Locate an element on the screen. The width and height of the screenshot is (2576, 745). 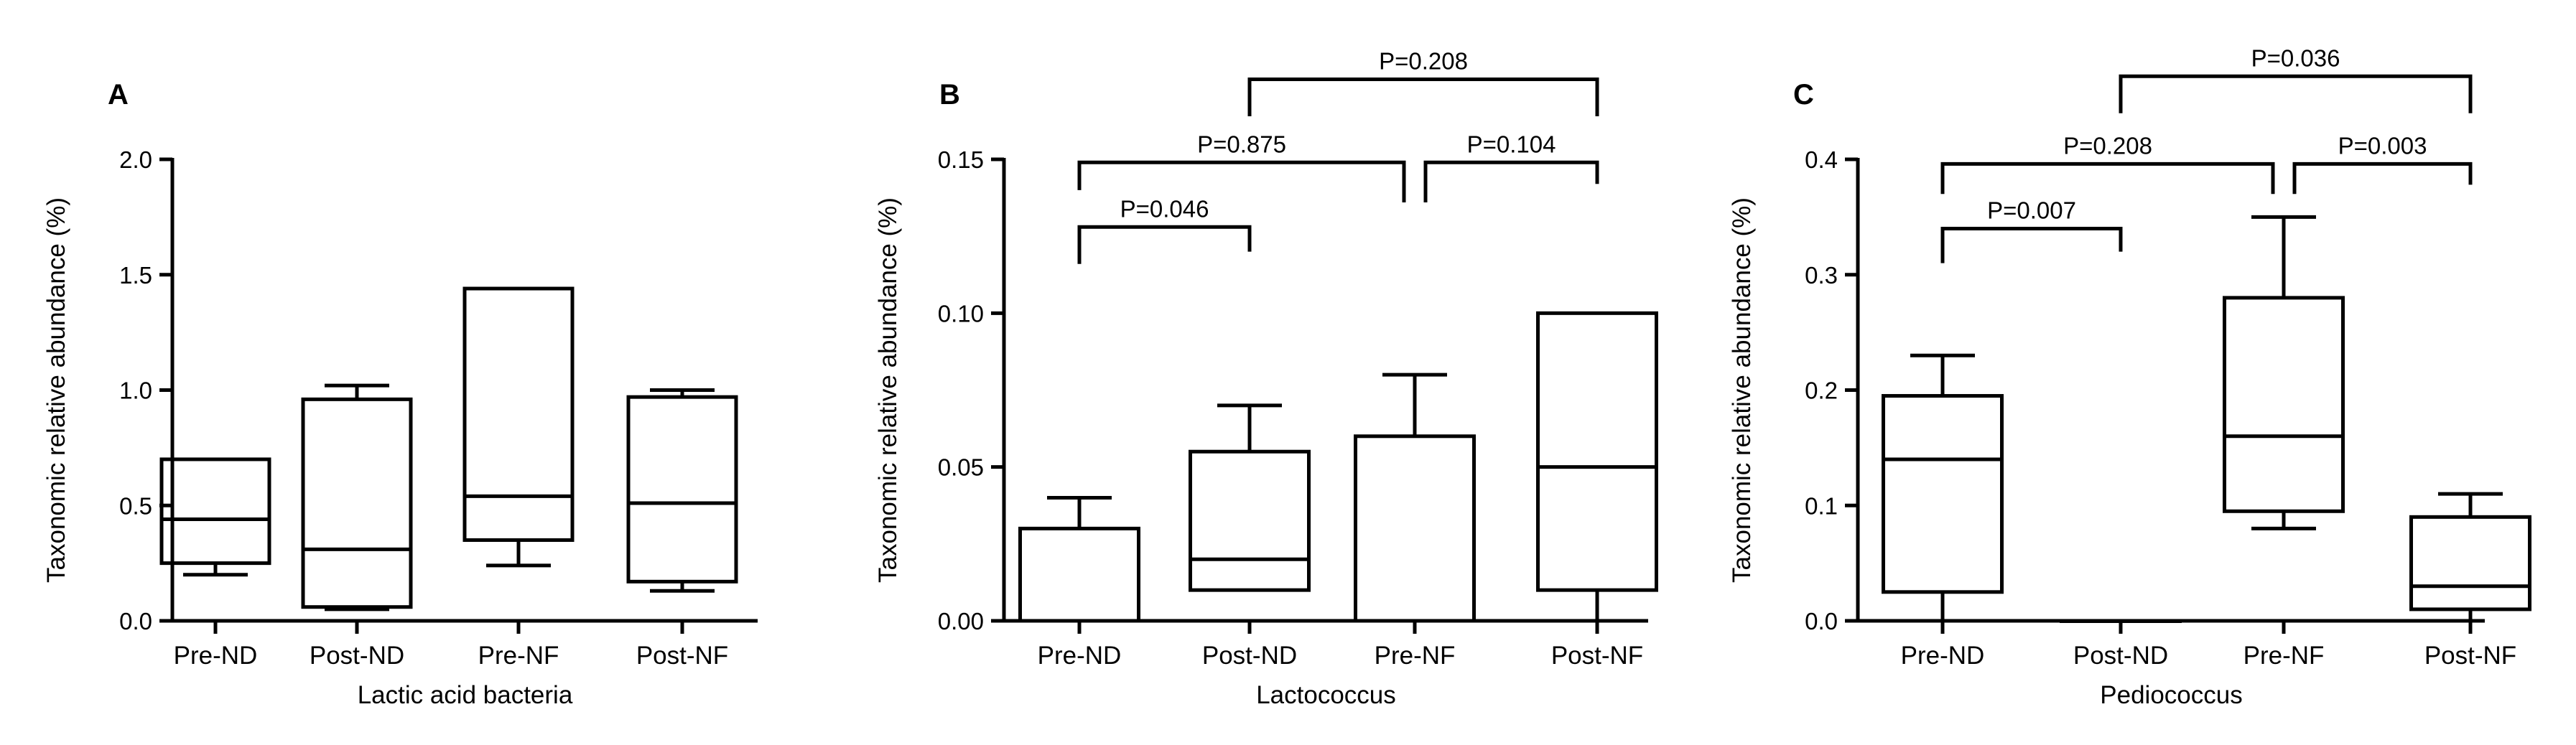
y-tick-label: 0.05 is located at coordinates (961, 468).